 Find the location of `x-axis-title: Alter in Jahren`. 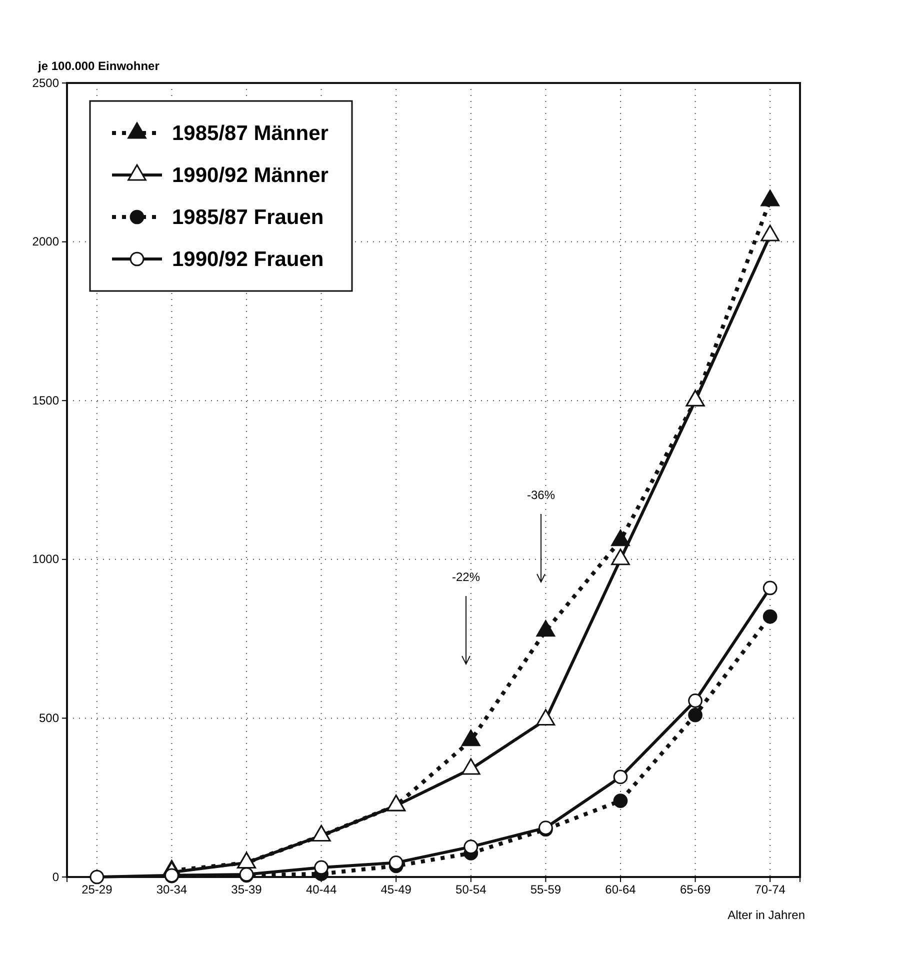

x-axis-title: Alter in Jahren is located at coordinates (766, 915).